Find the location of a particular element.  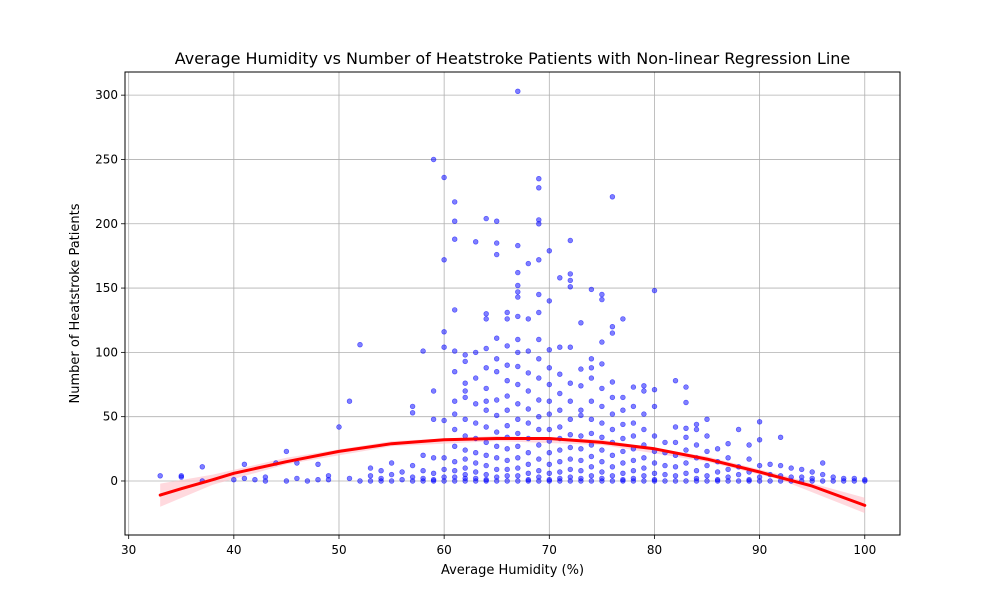

x-tick-label: 90 is located at coordinates (759, 550).